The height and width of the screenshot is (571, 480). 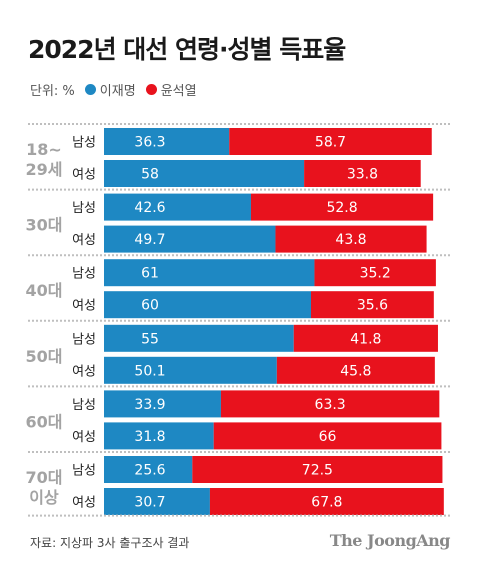 I want to click on legend-label-yoon: 윤석열, so click(x=178, y=91).